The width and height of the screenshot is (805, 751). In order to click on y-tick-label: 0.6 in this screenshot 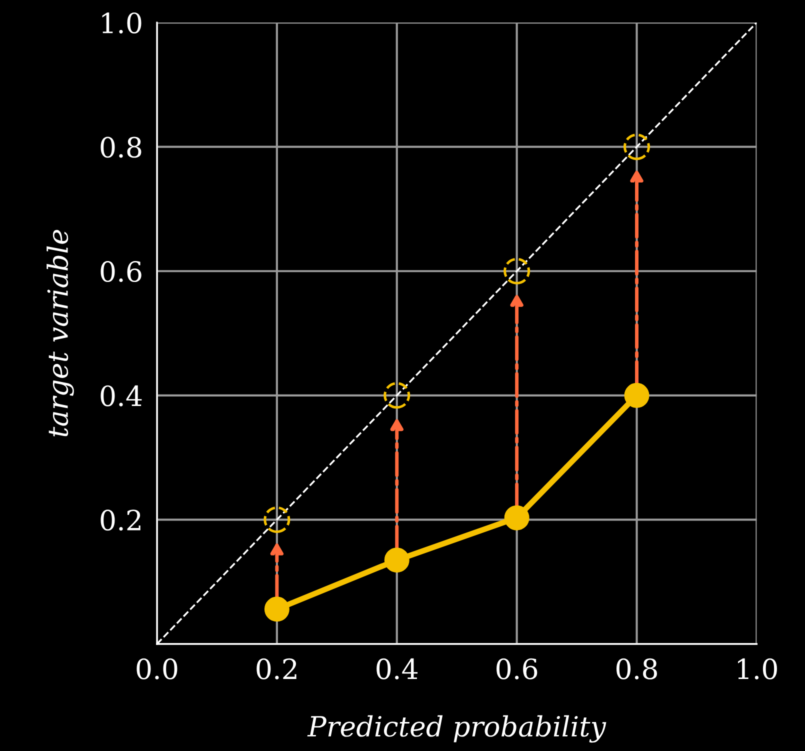, I will do `click(121, 271)`.